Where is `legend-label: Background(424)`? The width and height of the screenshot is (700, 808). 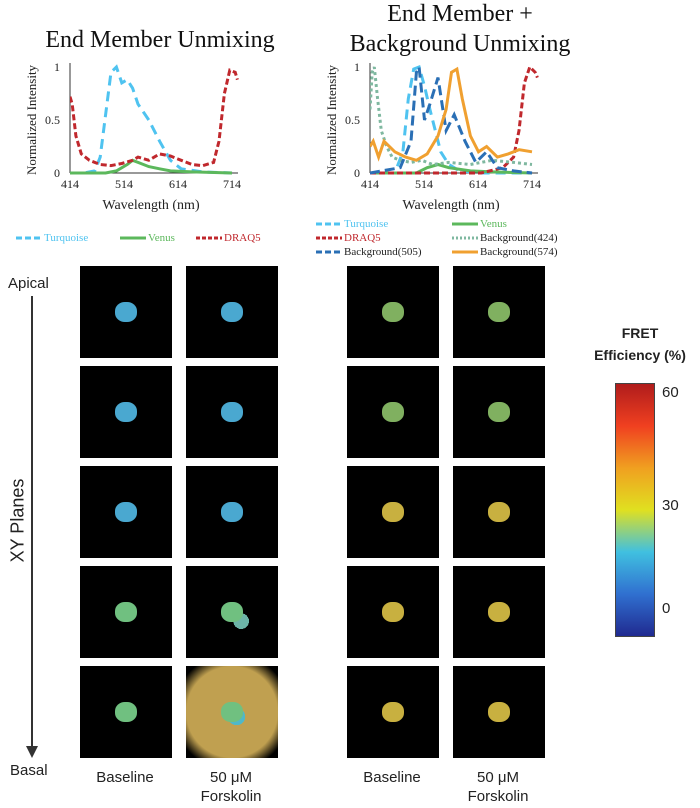 legend-label: Background(424) is located at coordinates (519, 238).